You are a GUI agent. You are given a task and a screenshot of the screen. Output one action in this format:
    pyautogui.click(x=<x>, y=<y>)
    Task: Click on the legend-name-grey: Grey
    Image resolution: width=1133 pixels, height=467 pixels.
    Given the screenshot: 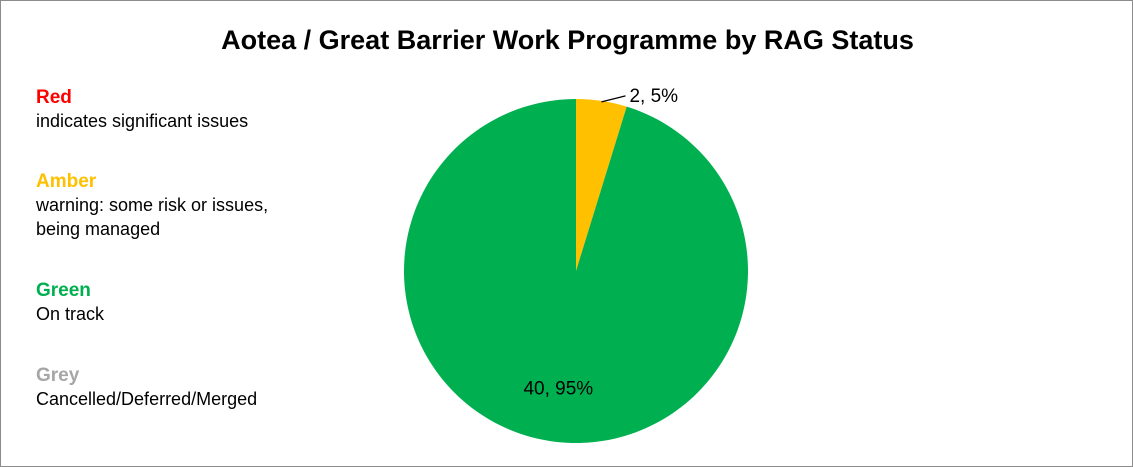 What is the action you would take?
    pyautogui.click(x=58, y=375)
    